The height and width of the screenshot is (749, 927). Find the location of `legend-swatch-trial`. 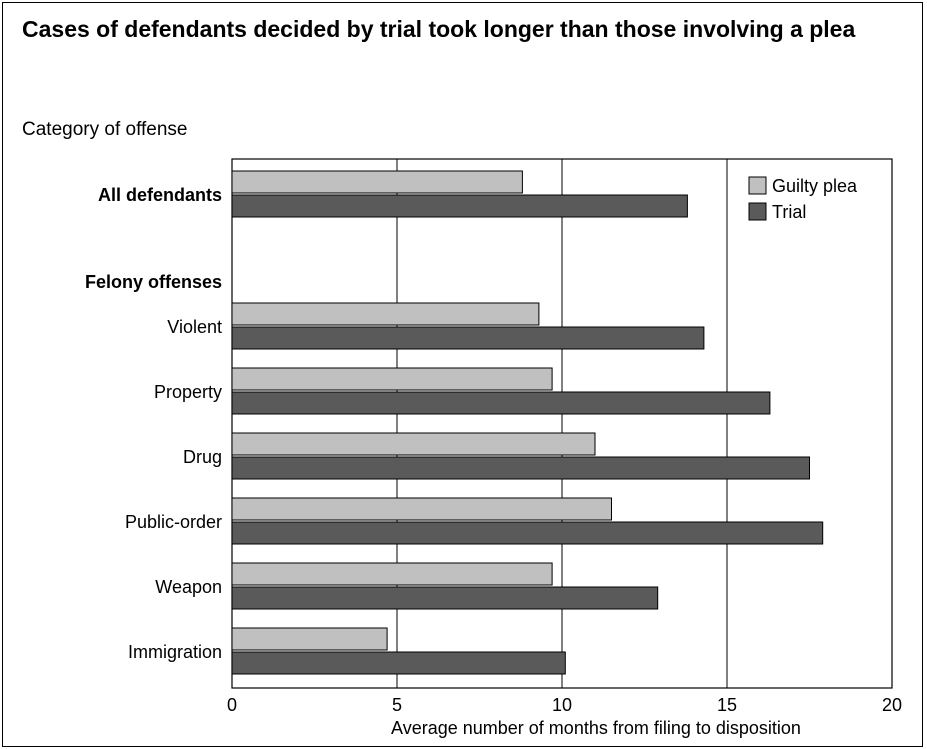

legend-swatch-trial is located at coordinates (757, 211).